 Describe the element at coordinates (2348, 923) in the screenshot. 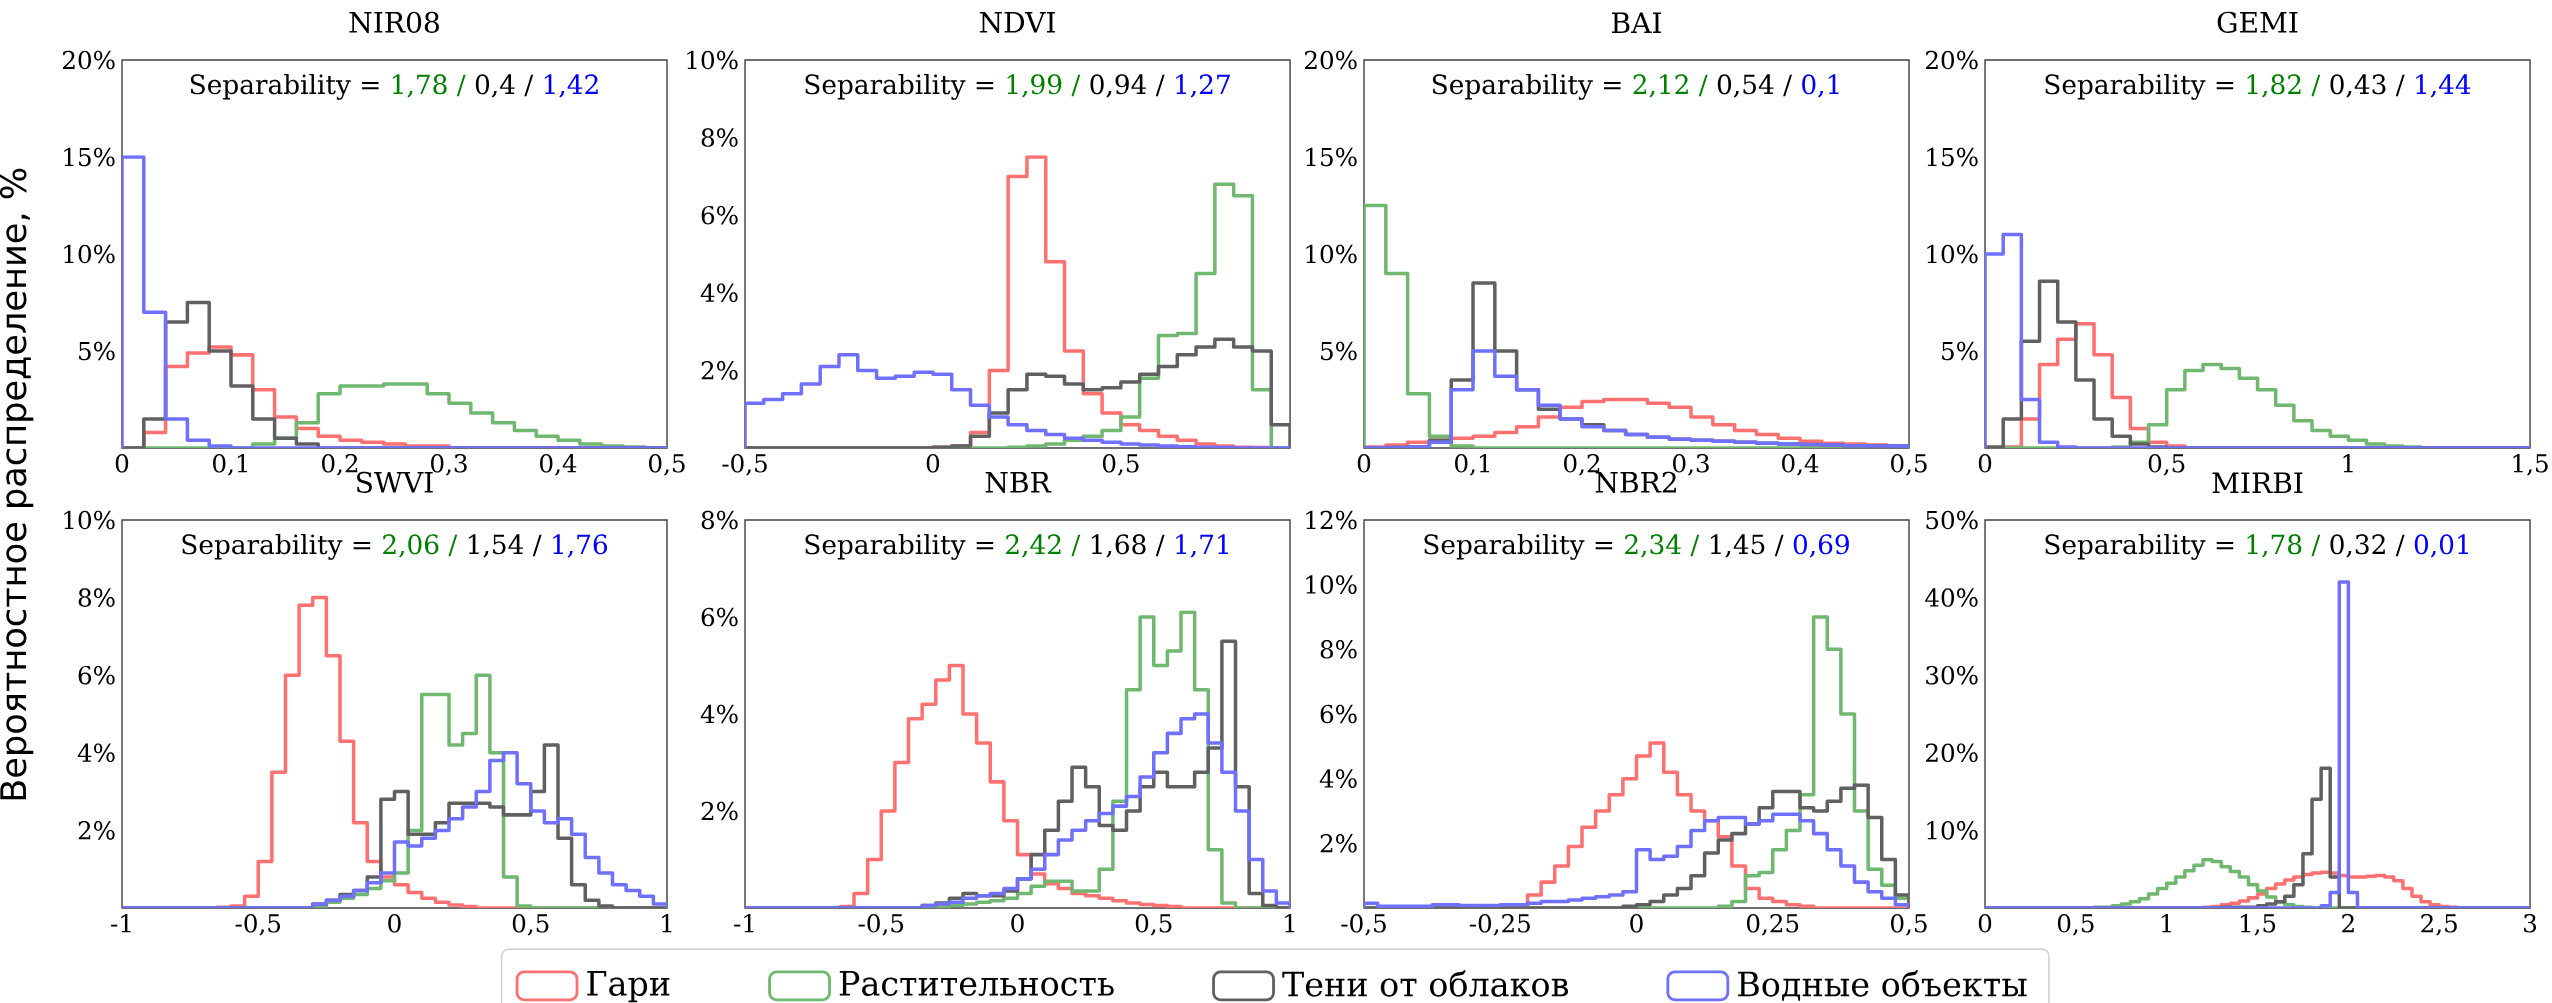

I see `x-tick-label: 2` at that location.